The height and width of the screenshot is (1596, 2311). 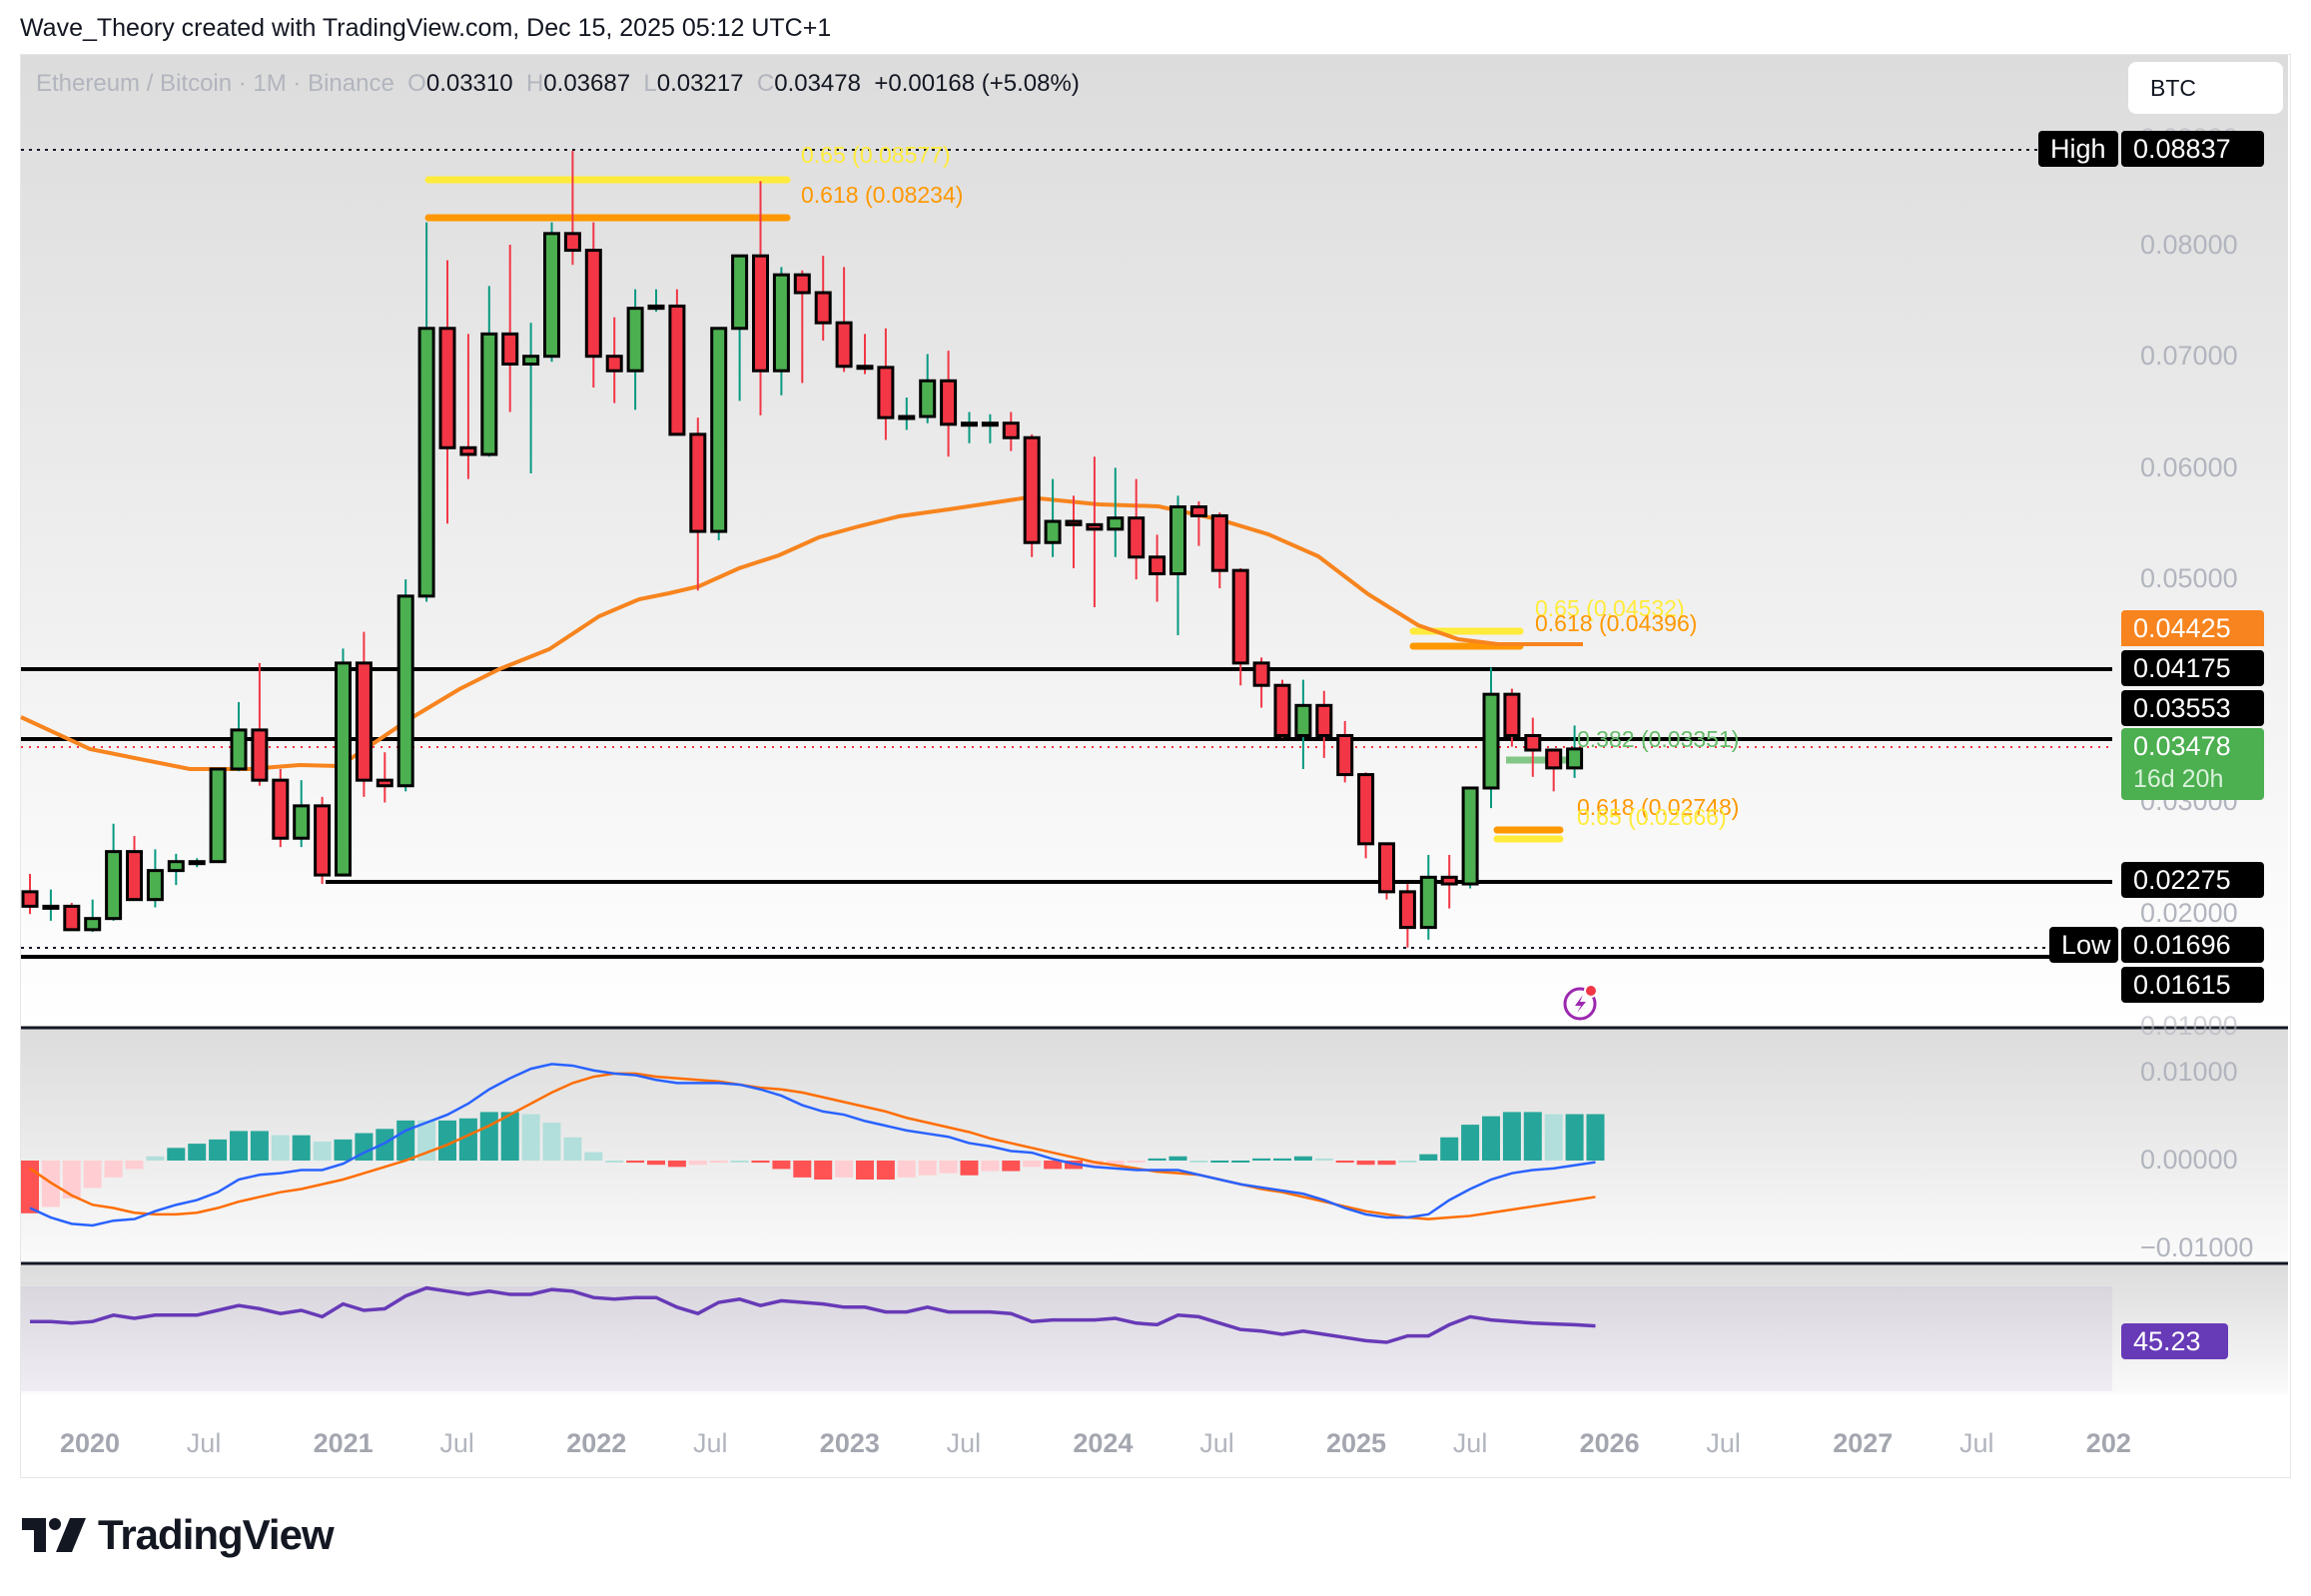 I want to click on fib-label-065: 0.65 (0.02666), so click(x=1652, y=817).